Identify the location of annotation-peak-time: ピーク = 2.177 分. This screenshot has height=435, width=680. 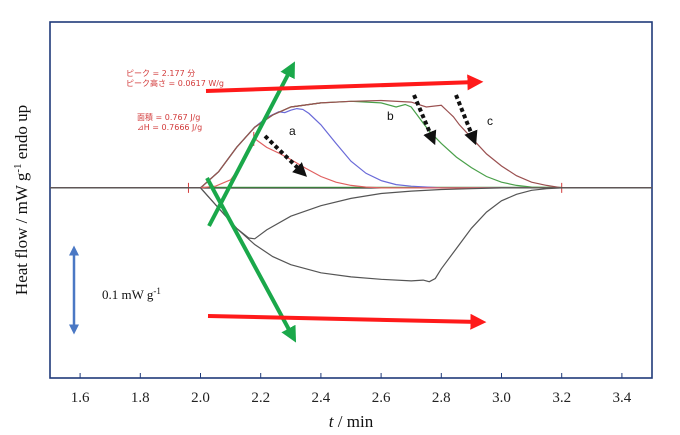
(160, 73).